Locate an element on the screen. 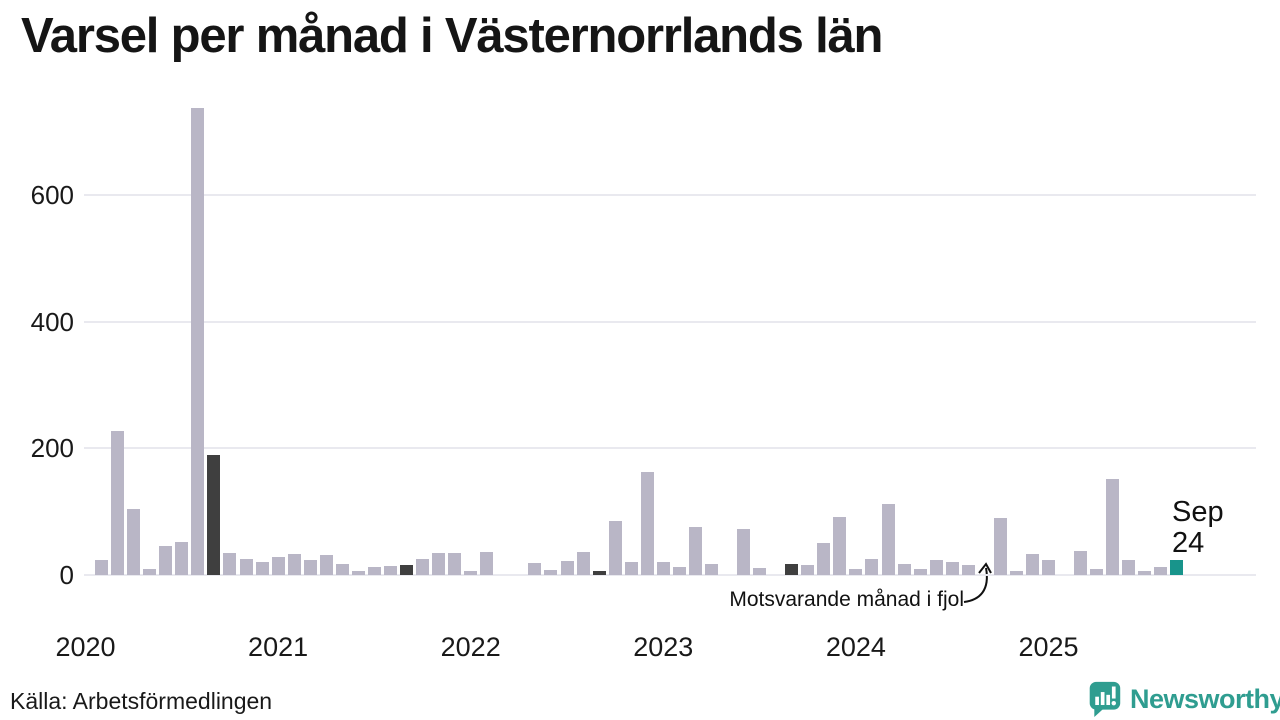 The image size is (1280, 720). y-tick-label-600: 600 is located at coordinates (52, 194).